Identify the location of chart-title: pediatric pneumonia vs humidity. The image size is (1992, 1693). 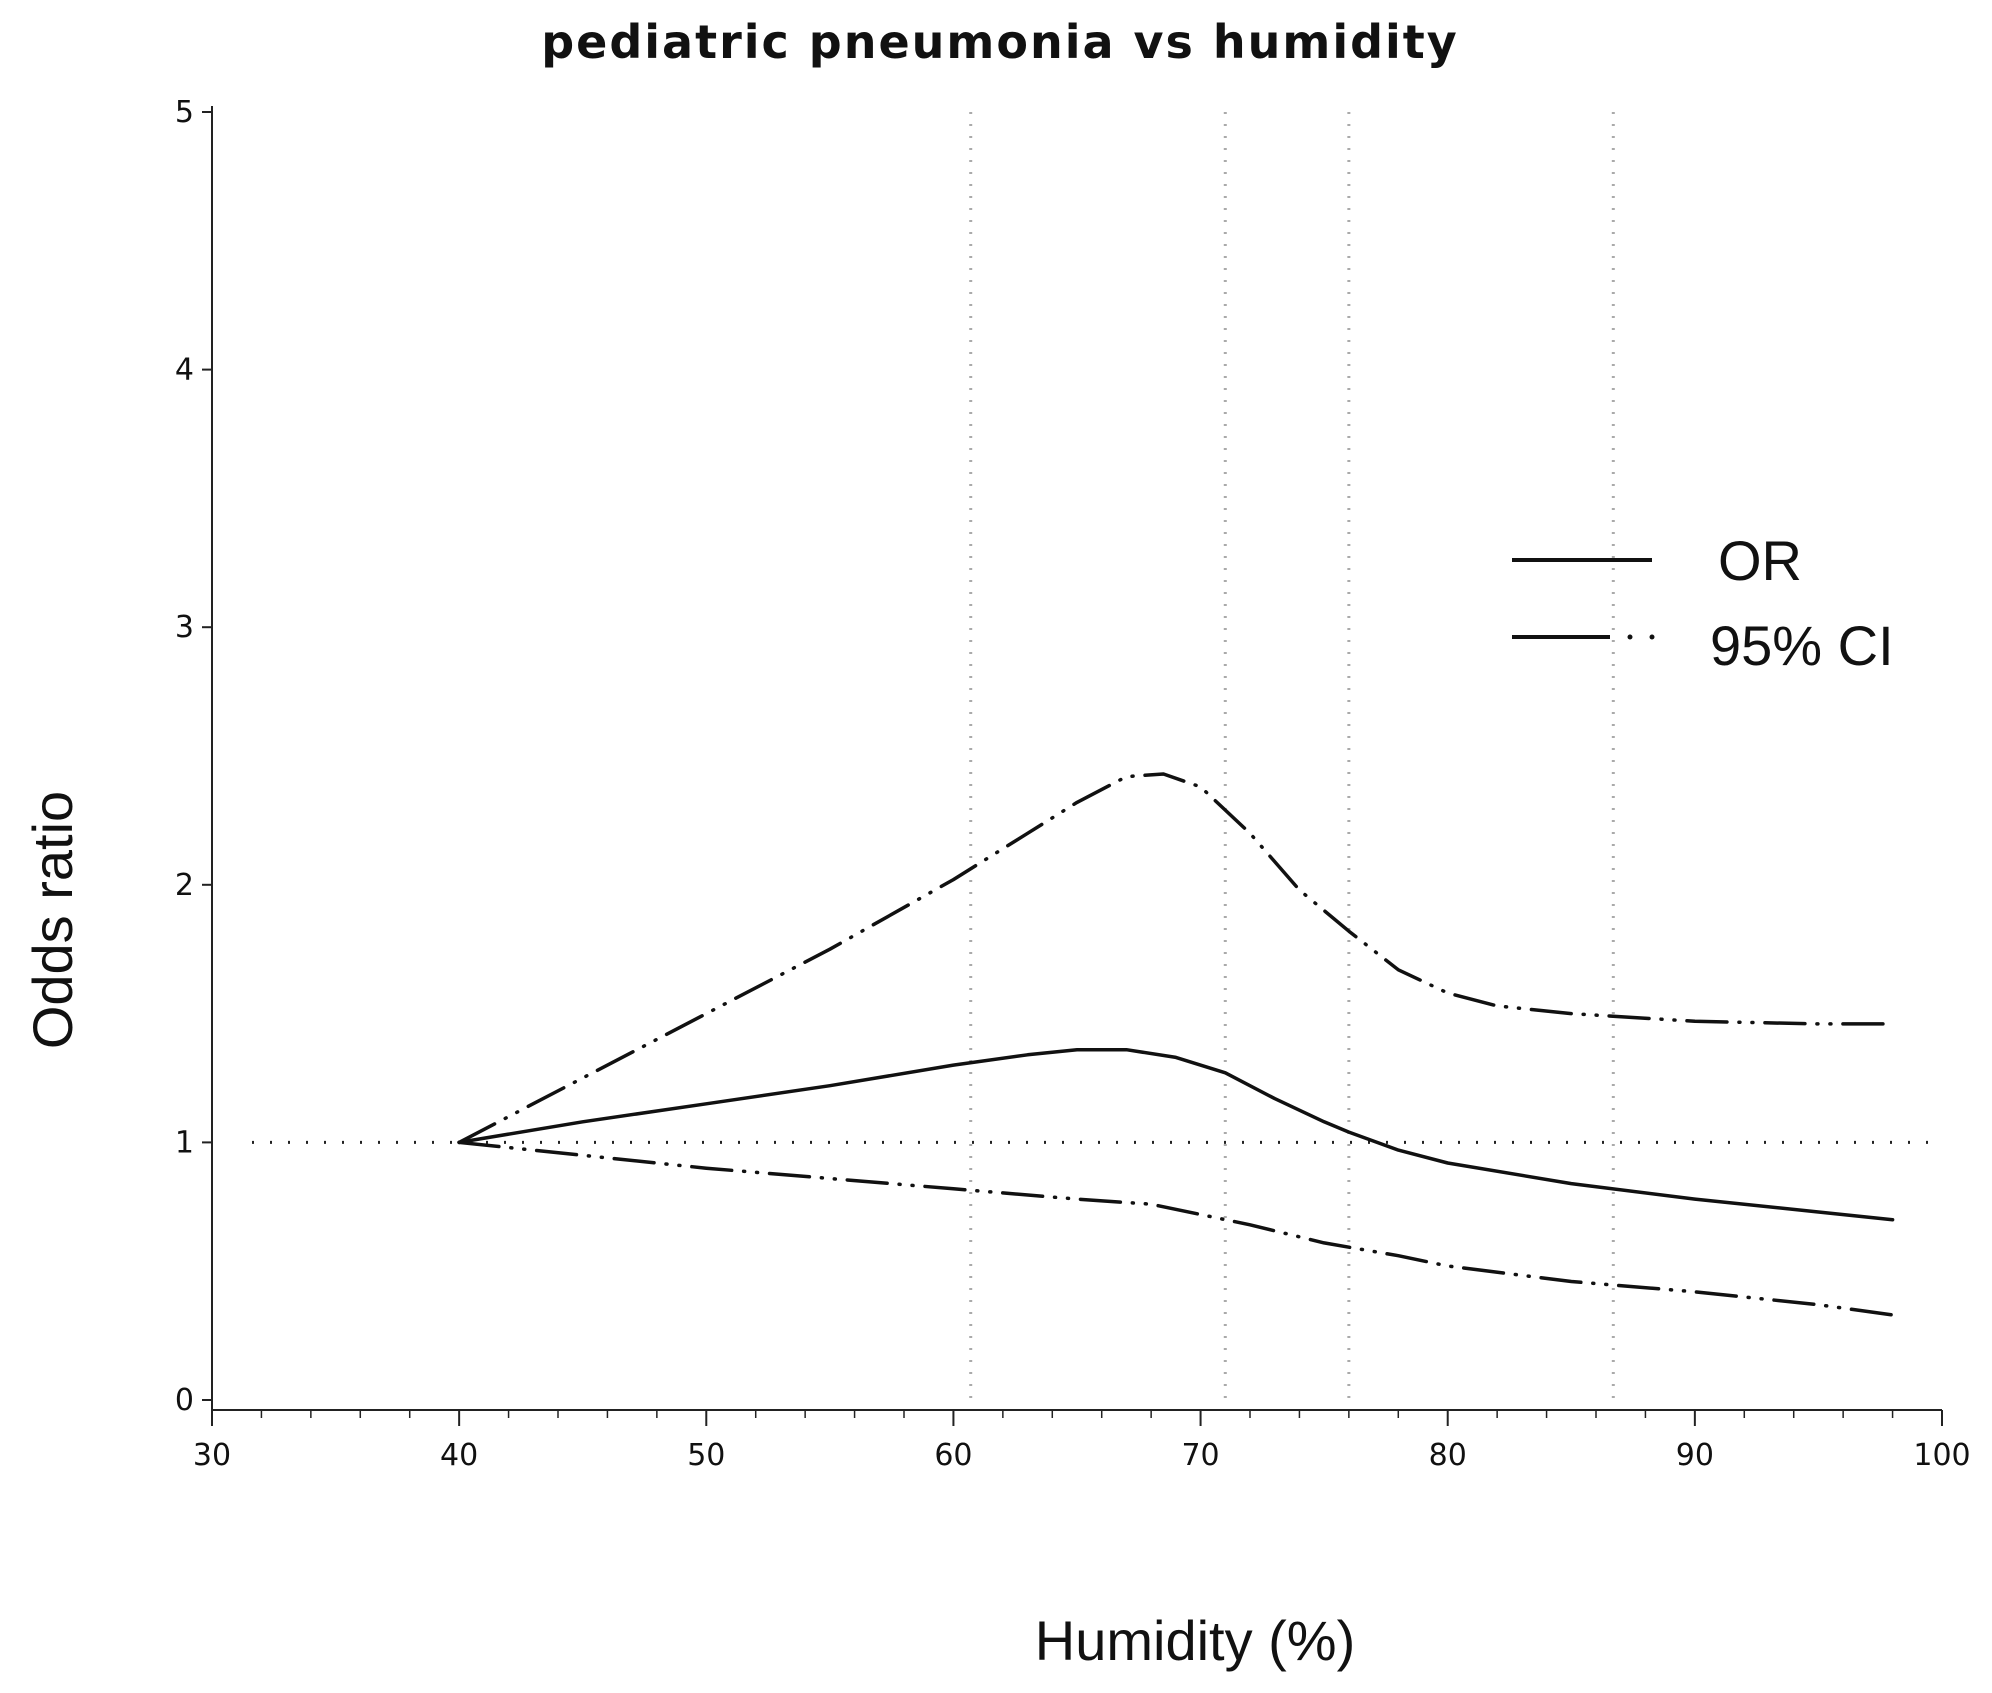
(1000, 42).